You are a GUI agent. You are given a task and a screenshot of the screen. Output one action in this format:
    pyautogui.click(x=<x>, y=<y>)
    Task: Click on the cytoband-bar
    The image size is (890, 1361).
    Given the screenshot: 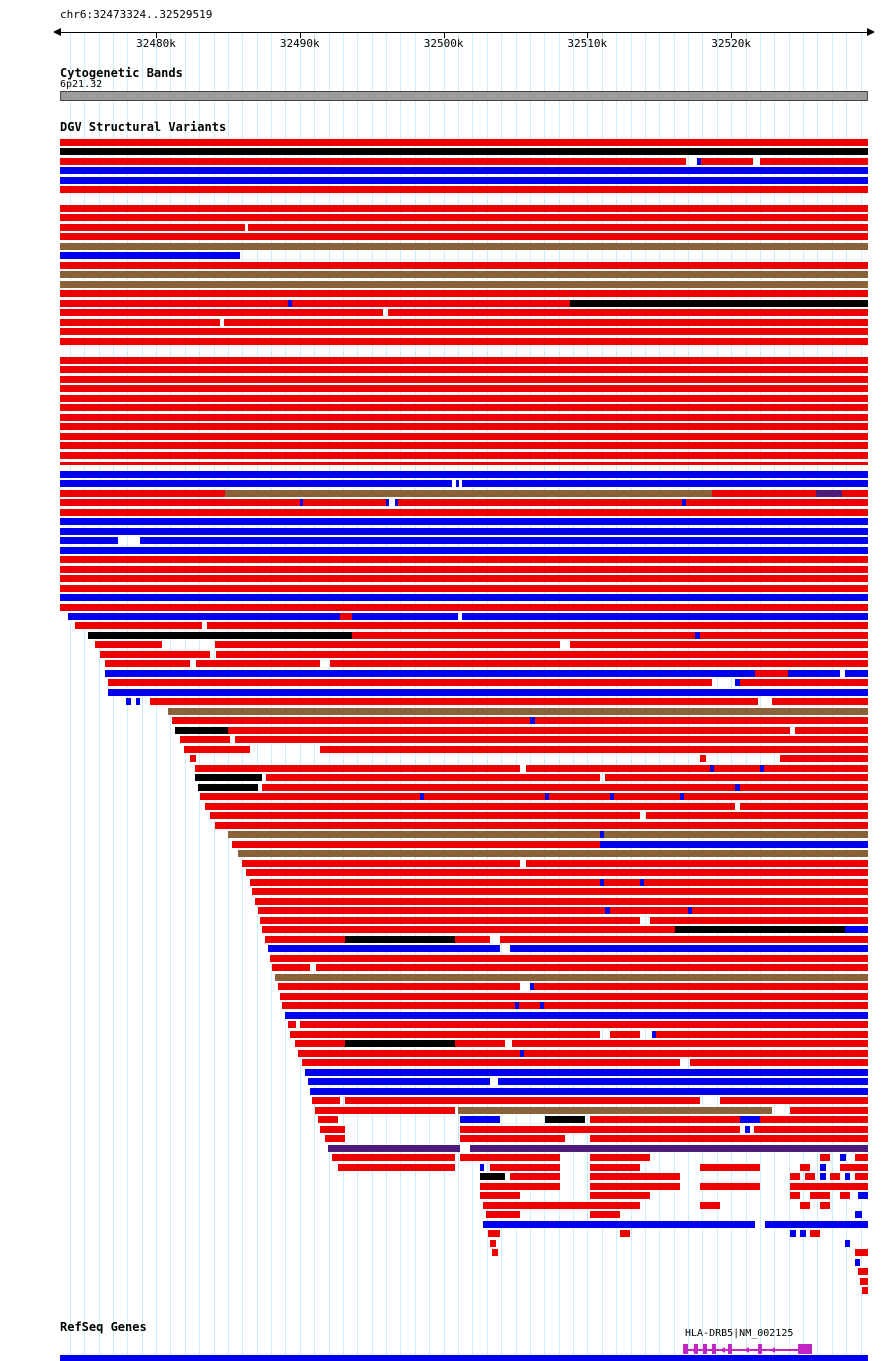 What is the action you would take?
    pyautogui.click(x=464, y=96)
    